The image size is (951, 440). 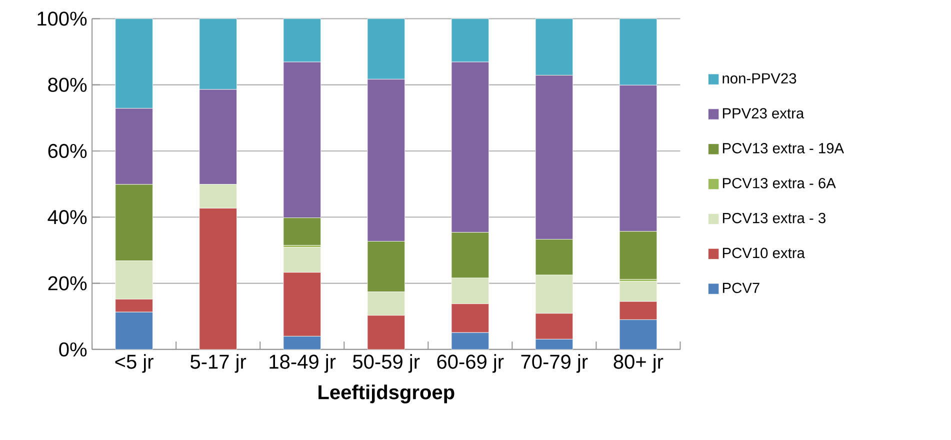 What do you see at coordinates (470, 363) in the screenshot?
I see `x-tick-label: 60-69 jr` at bounding box center [470, 363].